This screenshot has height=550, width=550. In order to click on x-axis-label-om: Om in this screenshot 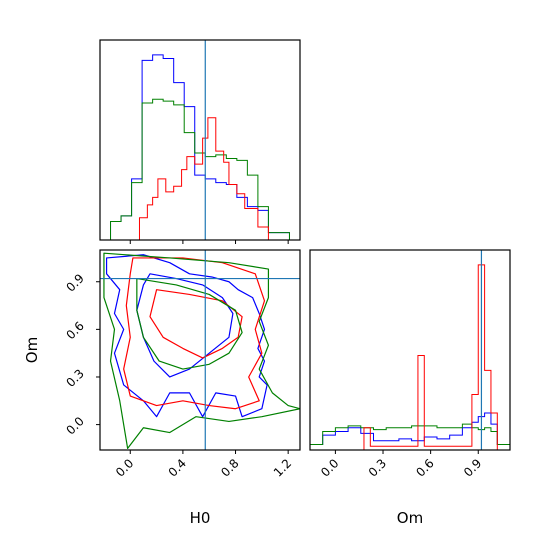, I will do `click(410, 518)`.